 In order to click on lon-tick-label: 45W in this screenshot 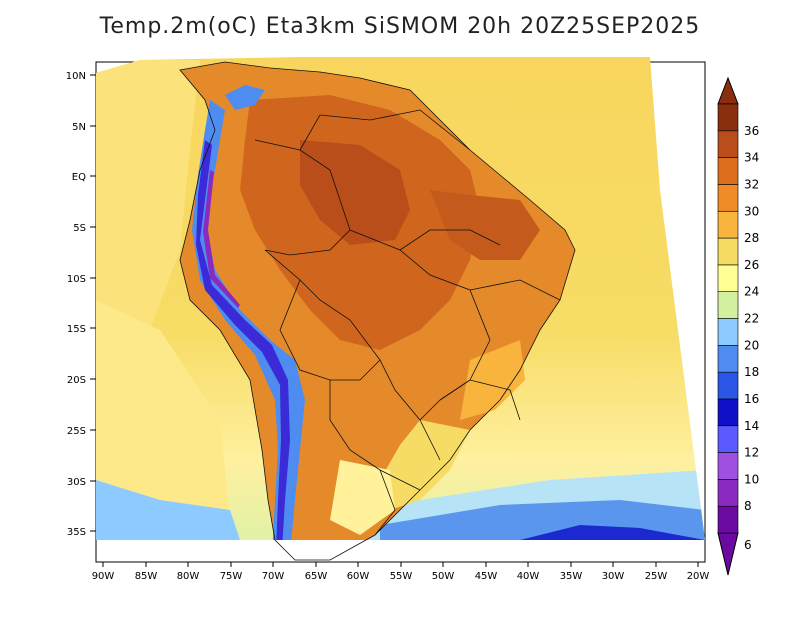, I will do `click(486, 576)`.